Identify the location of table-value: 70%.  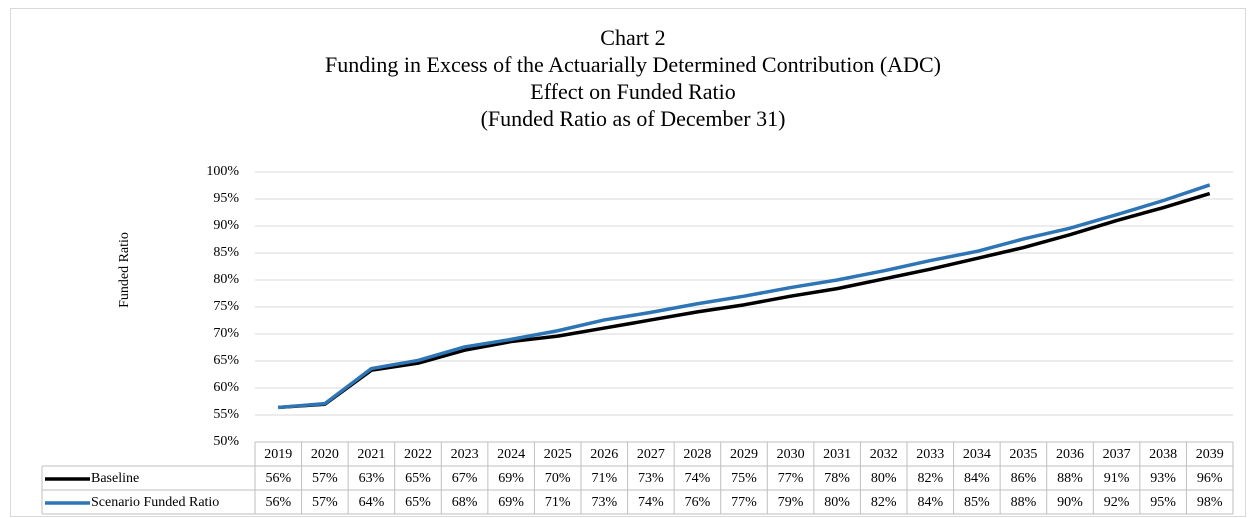
(558, 478).